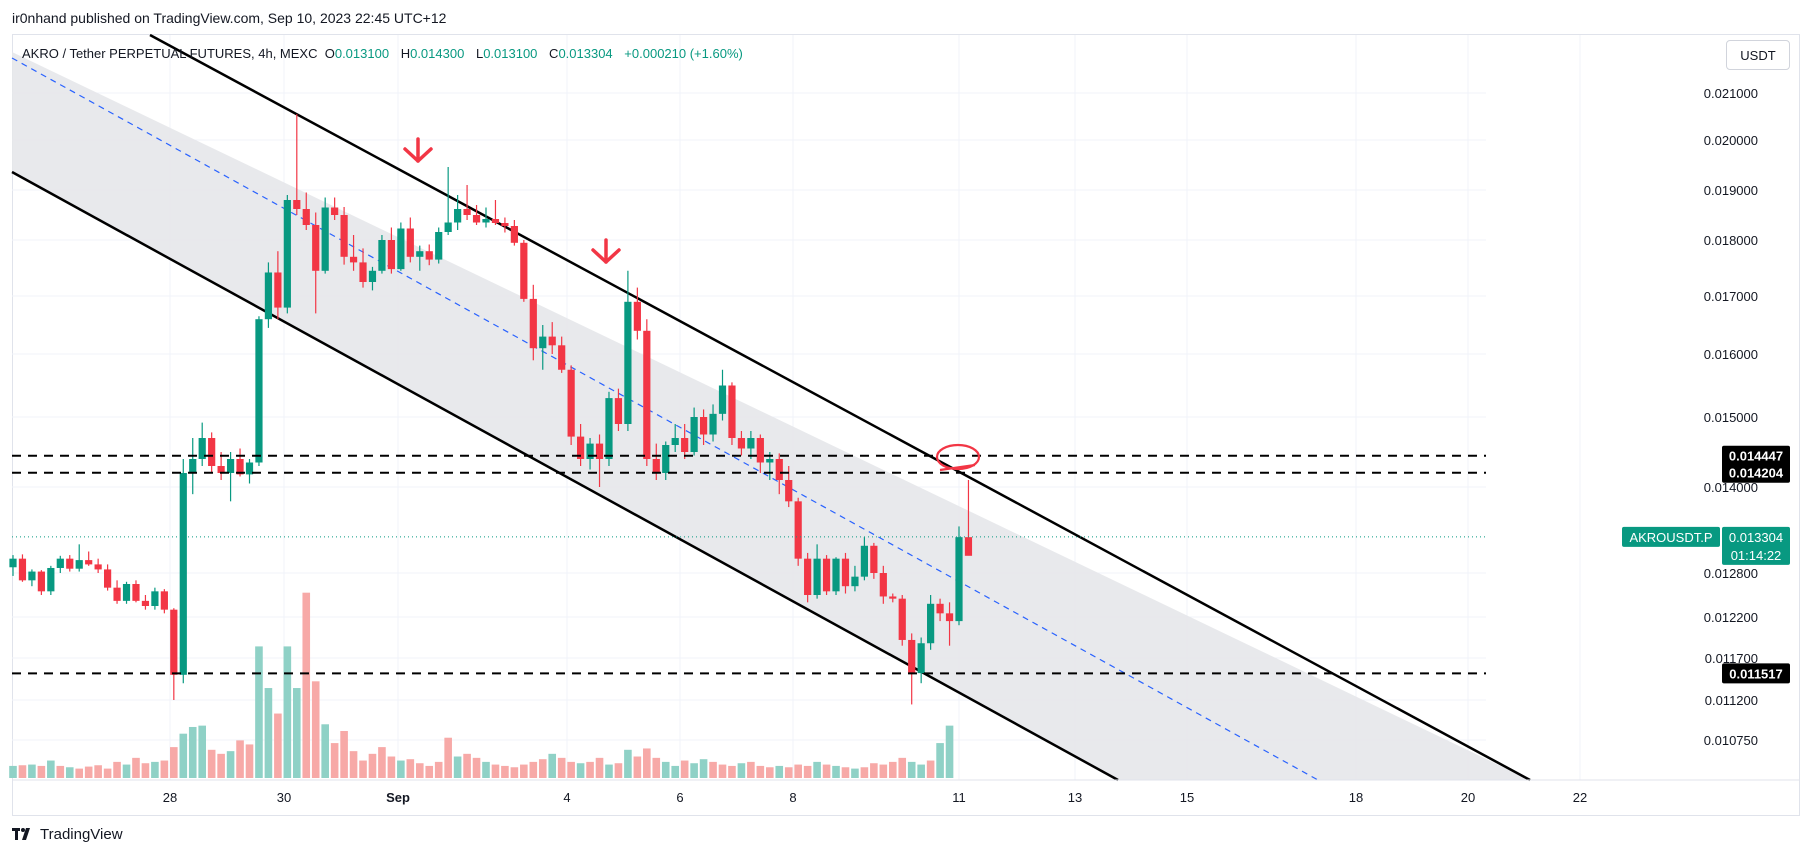 The width and height of the screenshot is (1814, 858). What do you see at coordinates (284, 797) in the screenshot?
I see `time-tick-label: 30` at bounding box center [284, 797].